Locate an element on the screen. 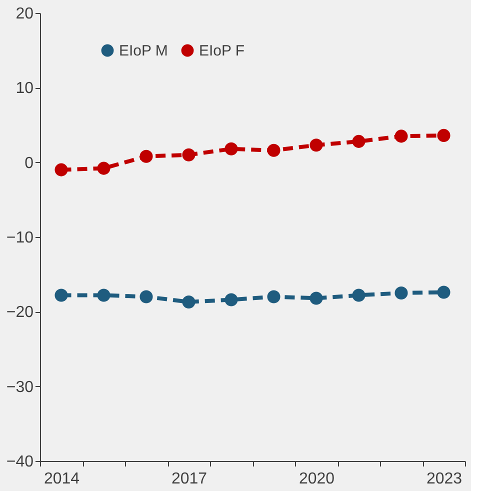 The height and width of the screenshot is (504, 485). legend-label: EIoP M is located at coordinates (143, 51).